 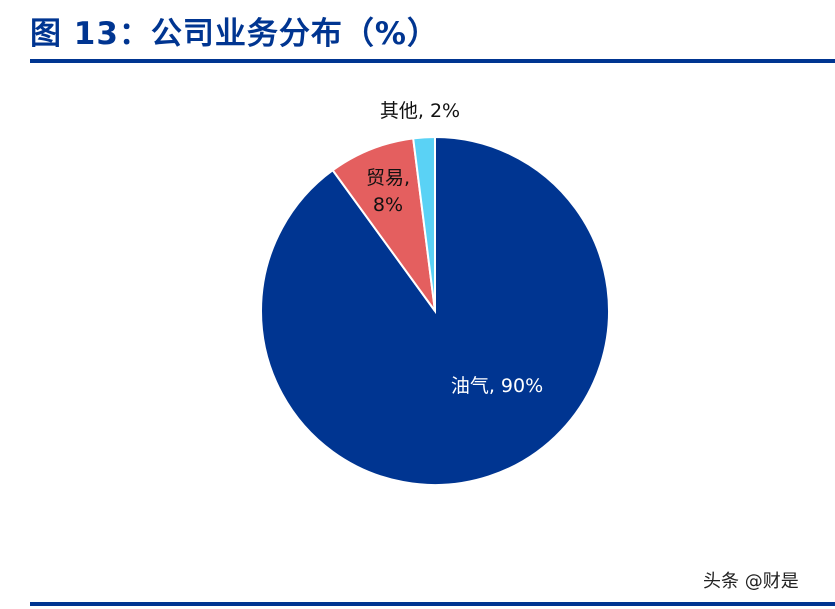 What do you see at coordinates (497, 386) in the screenshot?
I see `slice-label-1: 油气, 90%` at bounding box center [497, 386].